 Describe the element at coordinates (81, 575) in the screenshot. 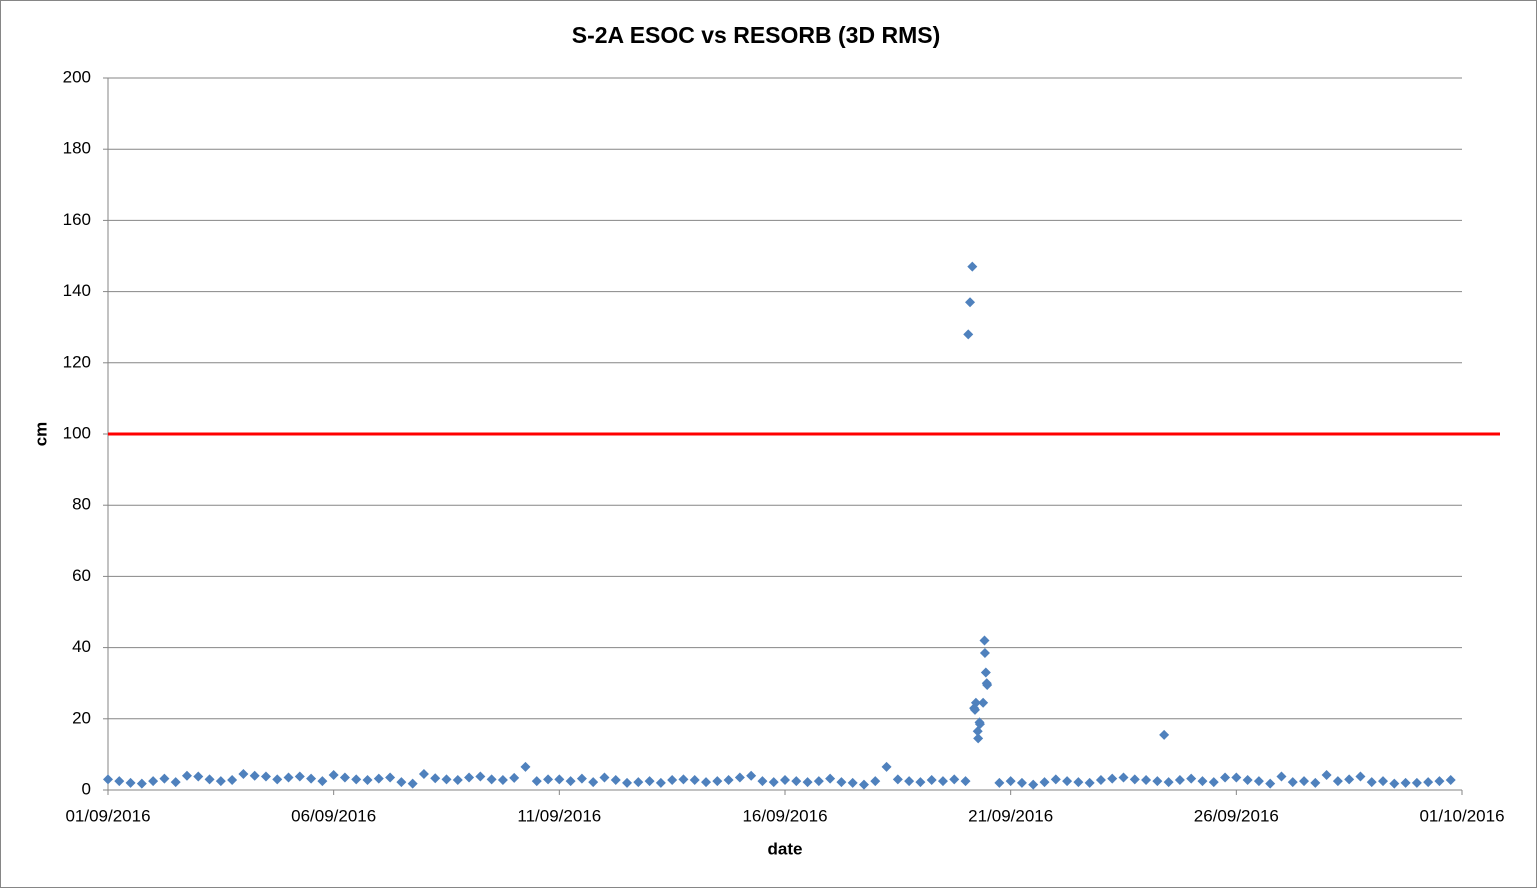

I see `y-tick-label: 60` at that location.